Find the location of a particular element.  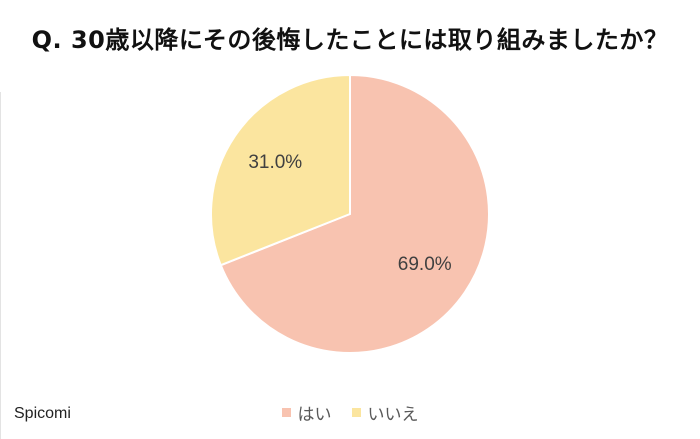

legend-label-yes: はい is located at coordinates (314, 415).